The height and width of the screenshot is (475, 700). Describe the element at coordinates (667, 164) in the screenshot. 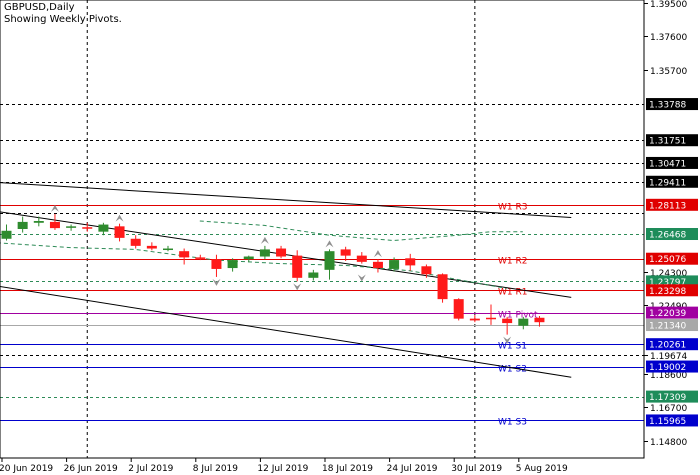

I see `dashed-level-price-box-text: 1.30471` at that location.